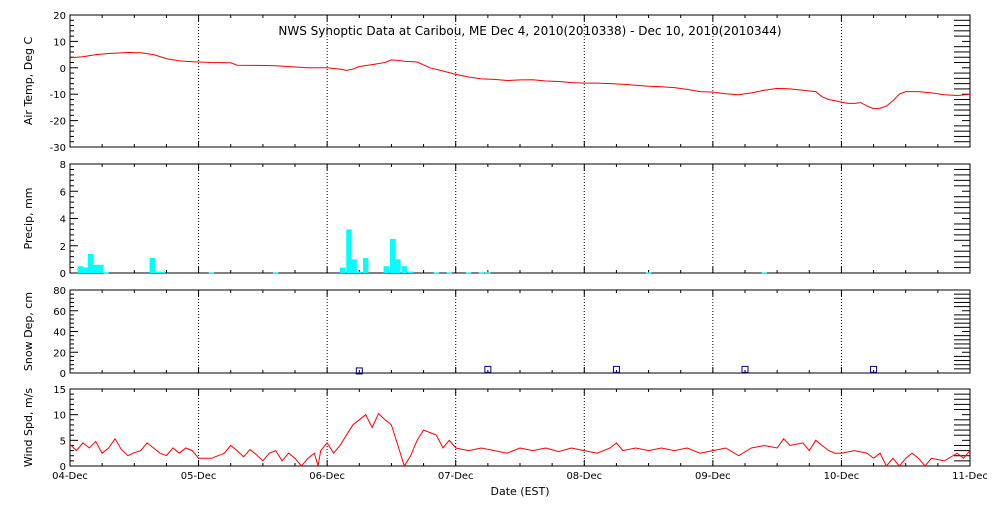 This screenshot has height=505, width=1000. I want to click on snow-depth-y-tick-label: 60, so click(59, 312).